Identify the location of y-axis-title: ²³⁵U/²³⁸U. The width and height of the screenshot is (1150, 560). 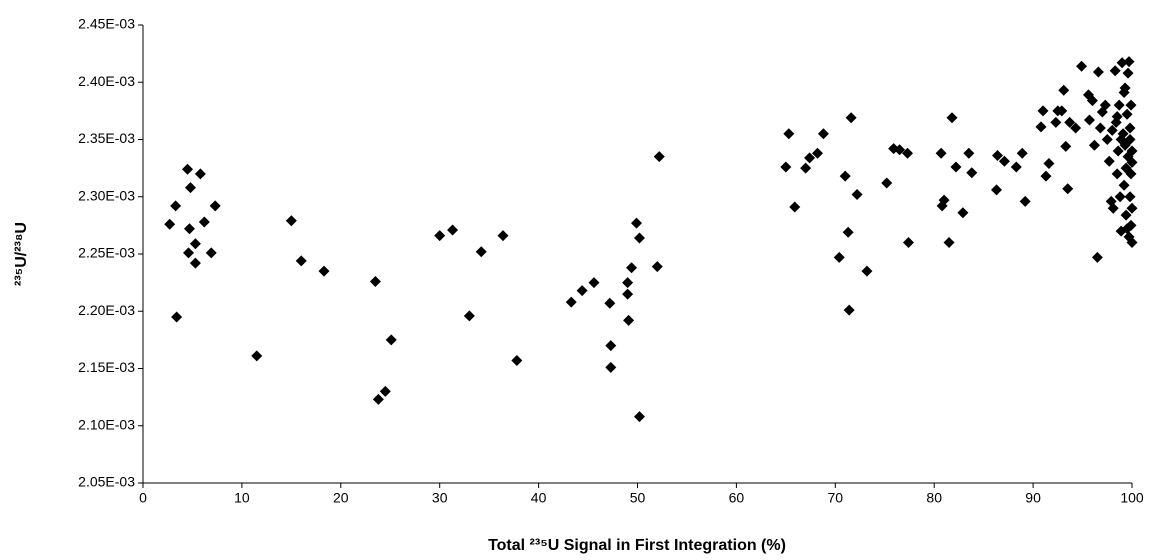
(21, 254).